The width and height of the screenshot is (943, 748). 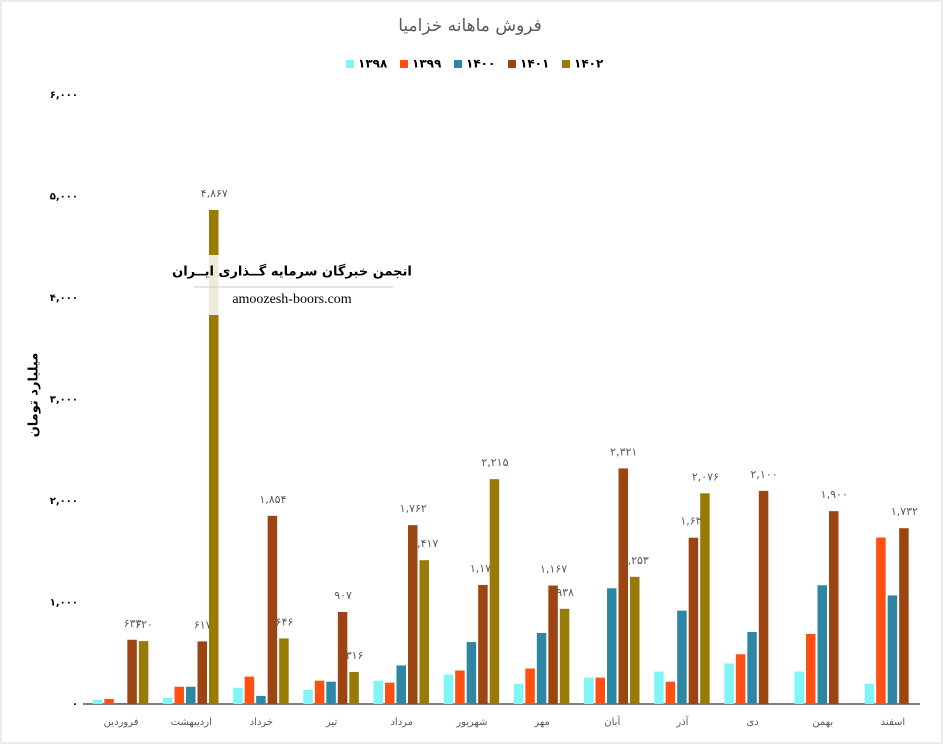 I want to click on x-tick-label: دی, so click(x=752, y=722).